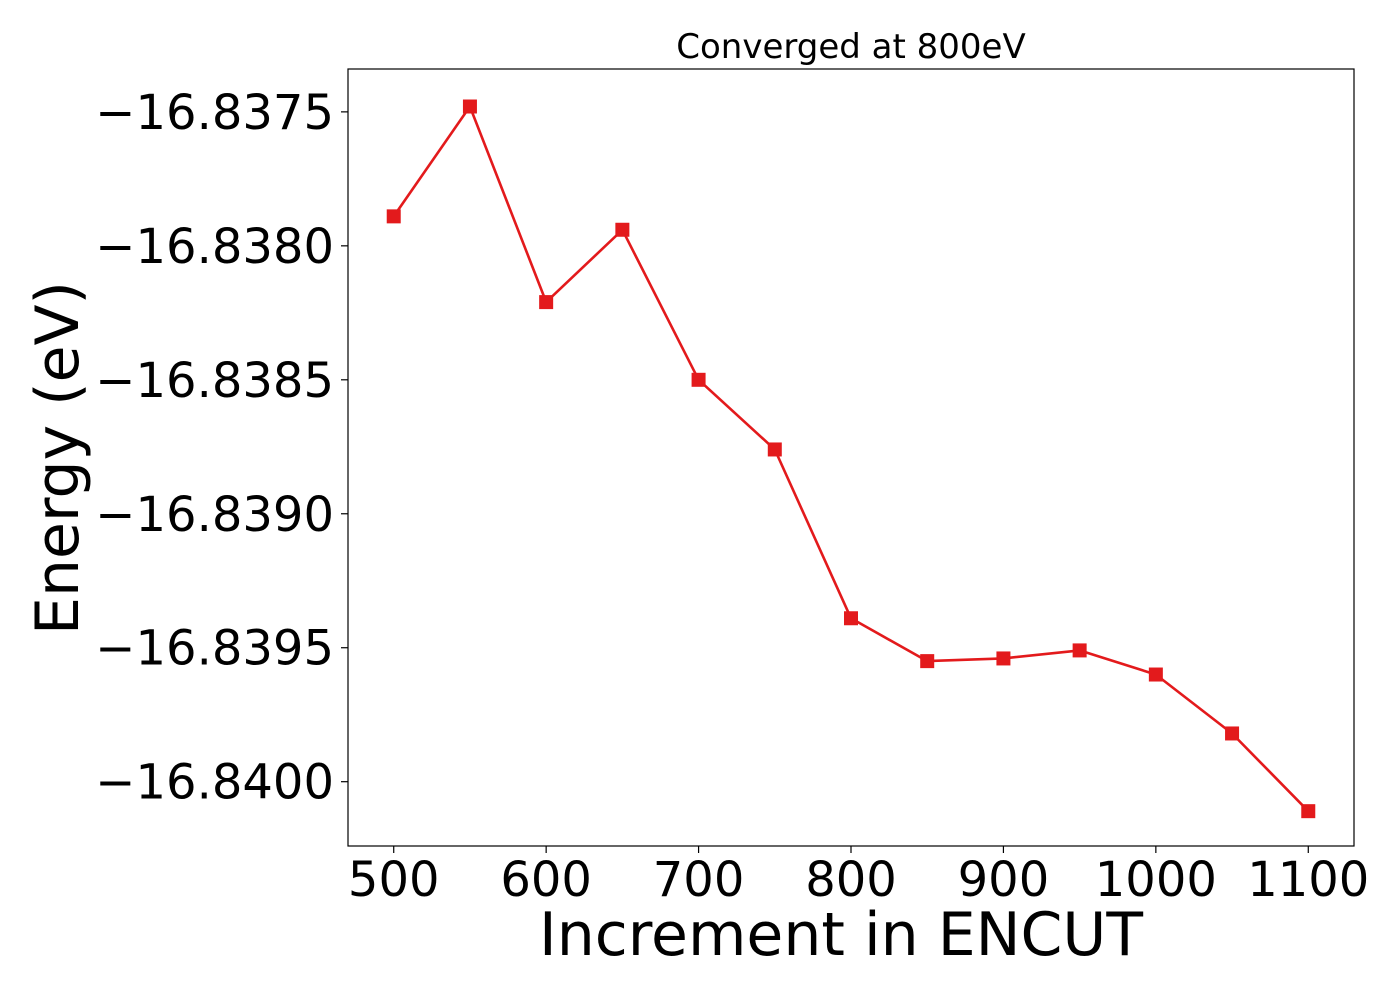 The width and height of the screenshot is (1400, 1000). Describe the element at coordinates (214, 649) in the screenshot. I see `y-tick-label: −16.8395` at that location.